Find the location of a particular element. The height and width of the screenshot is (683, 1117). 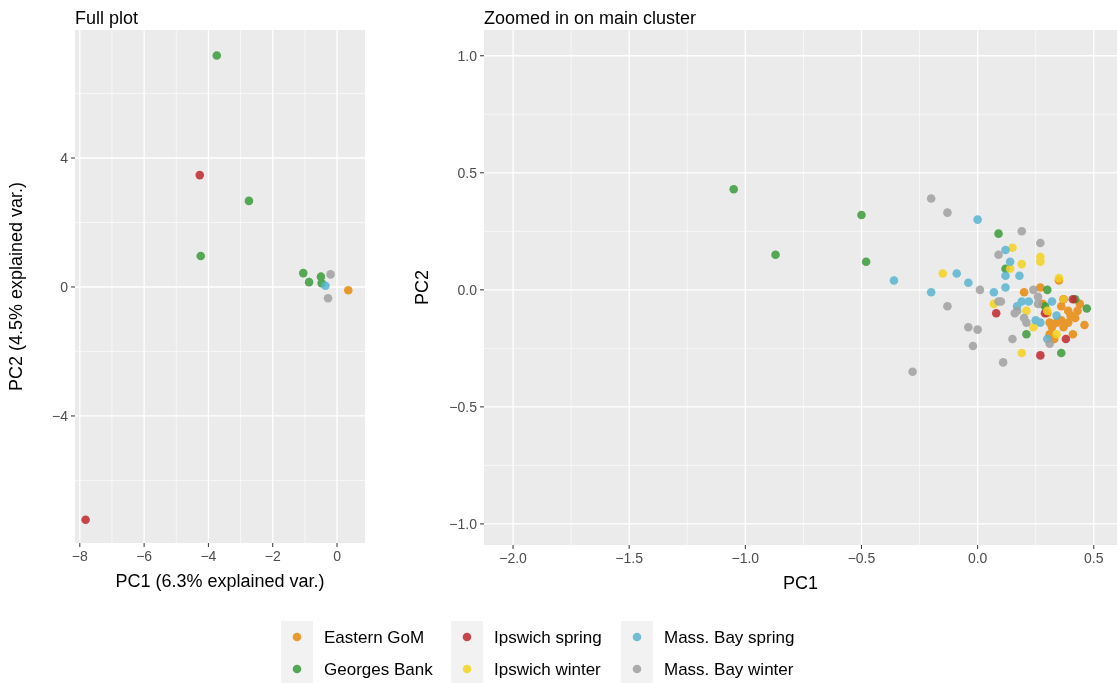

x-tick-label: 0.5 is located at coordinates (1094, 558).